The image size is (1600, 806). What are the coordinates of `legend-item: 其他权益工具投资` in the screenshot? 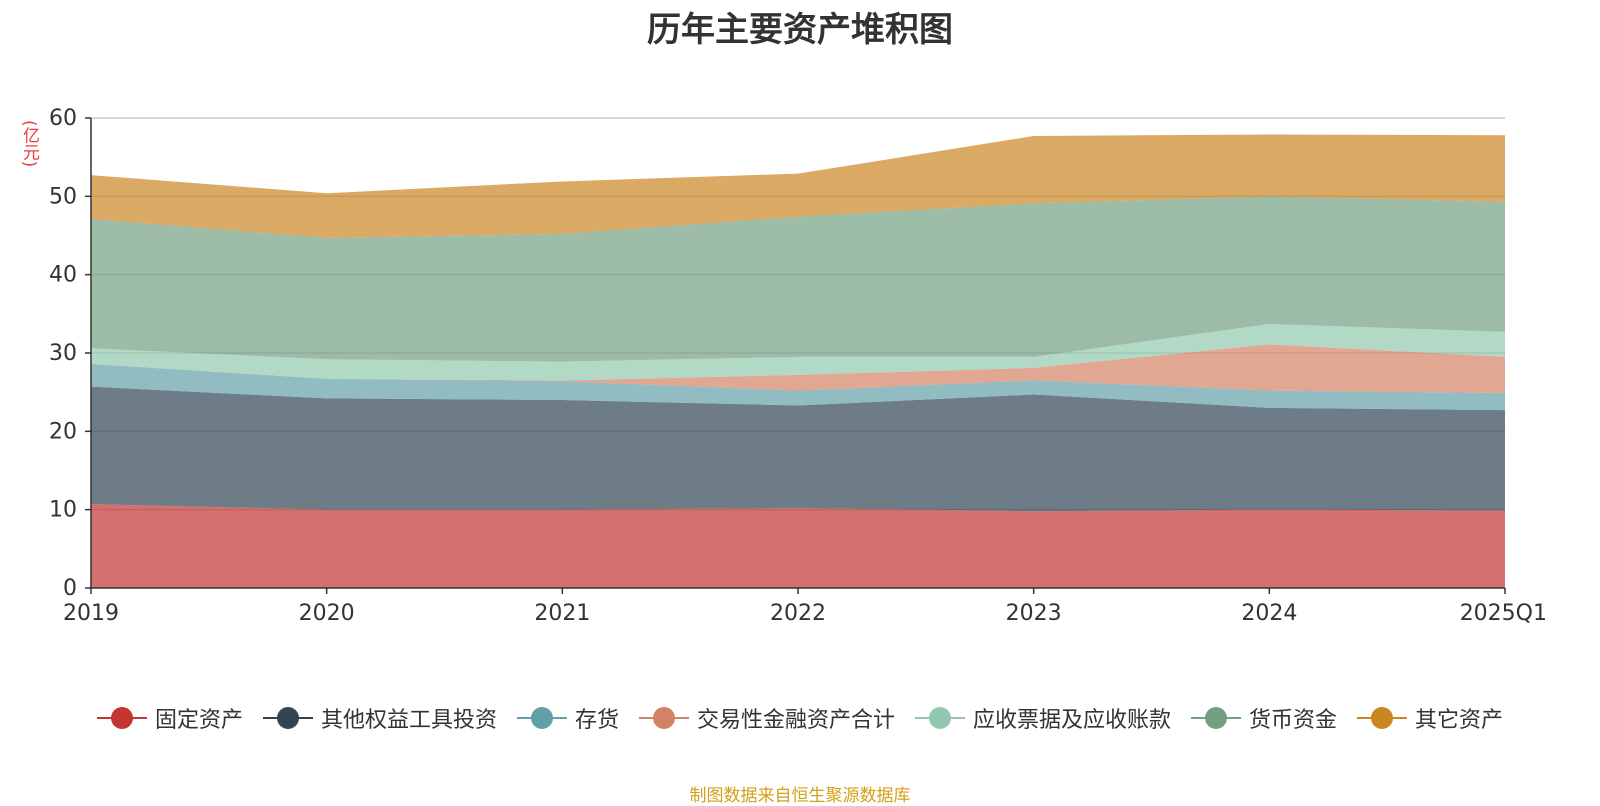 It's located at (379, 718).